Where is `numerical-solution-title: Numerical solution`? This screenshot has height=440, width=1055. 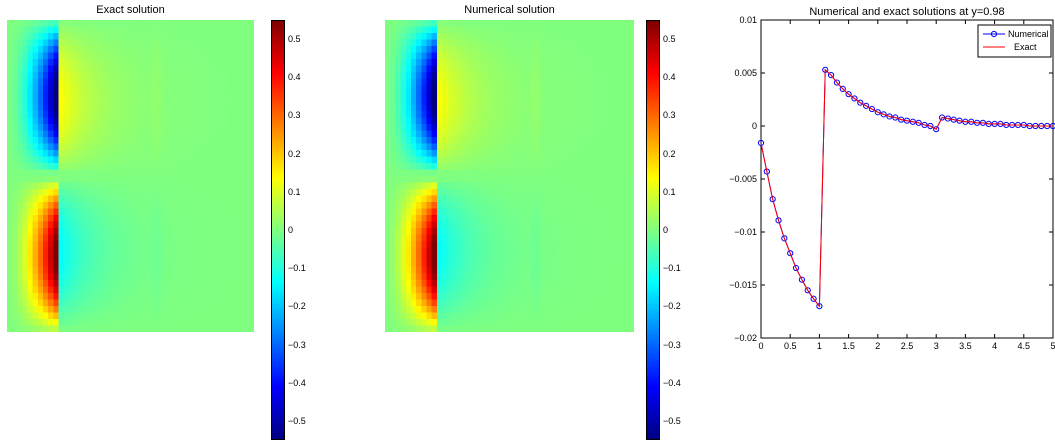 numerical-solution-title: Numerical solution is located at coordinates (509, 10).